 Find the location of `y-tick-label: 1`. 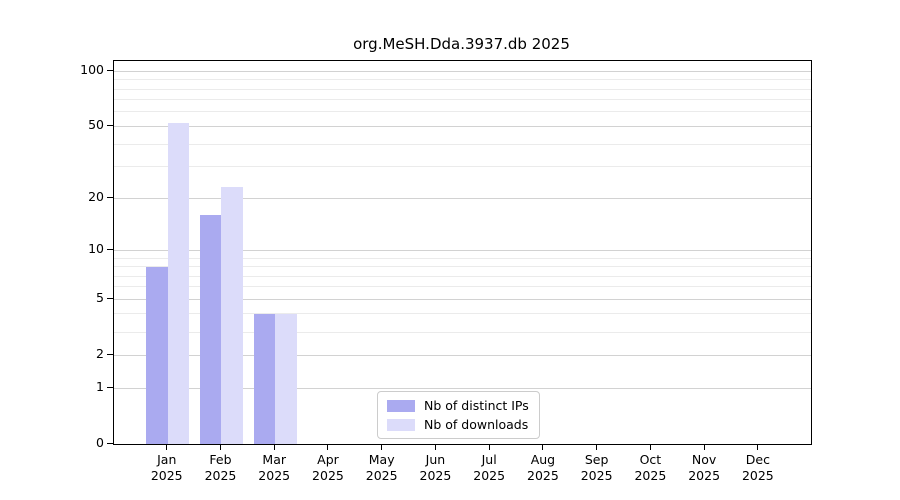

y-tick-label: 1 is located at coordinates (100, 386).